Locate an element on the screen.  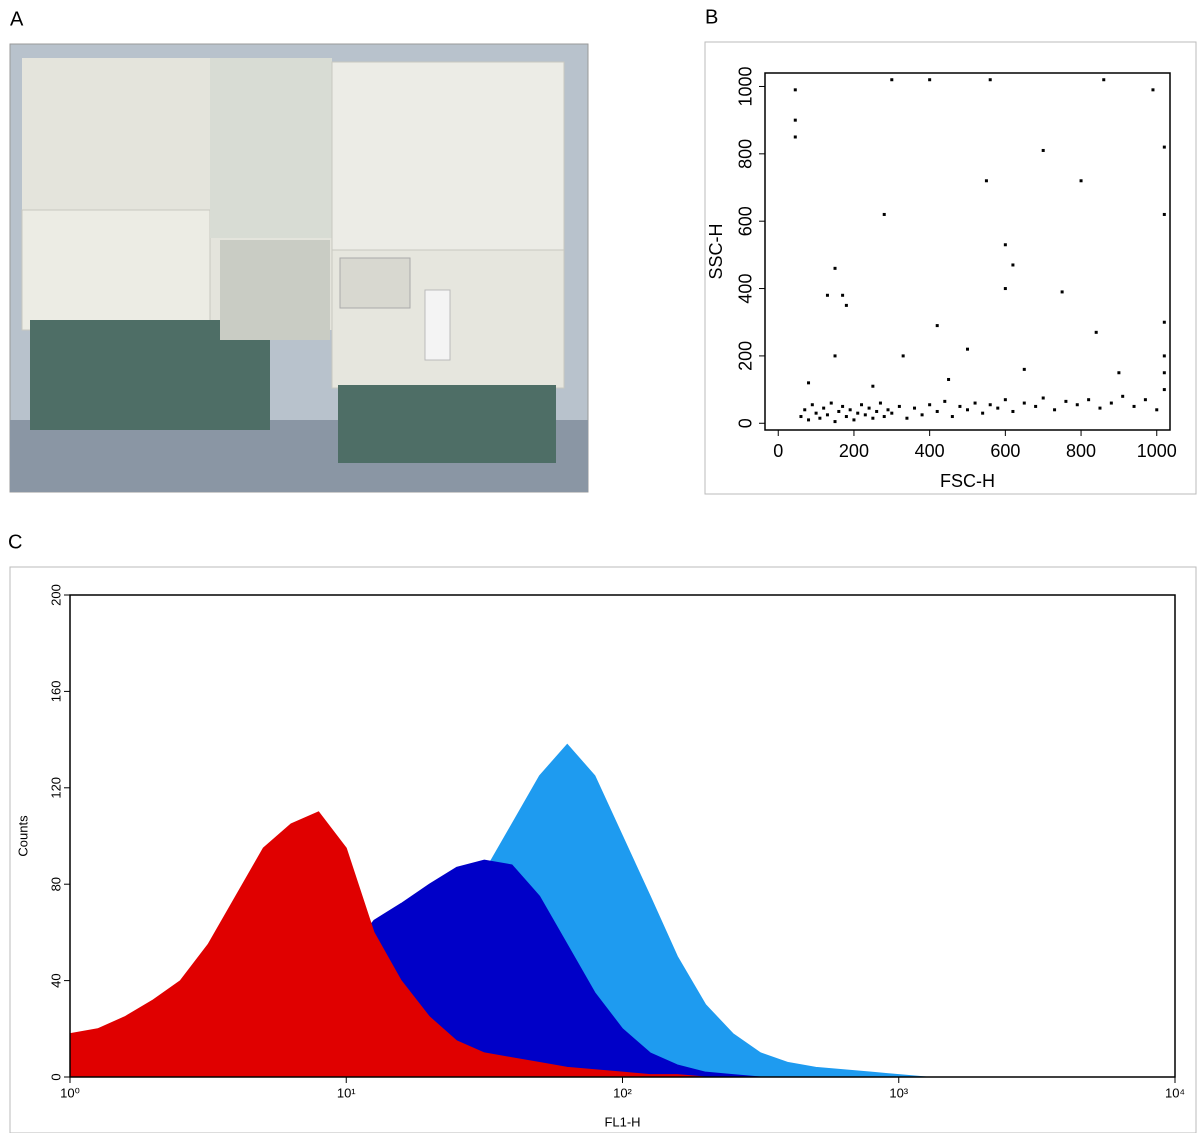
y-tick-label: 600 is located at coordinates (746, 221).